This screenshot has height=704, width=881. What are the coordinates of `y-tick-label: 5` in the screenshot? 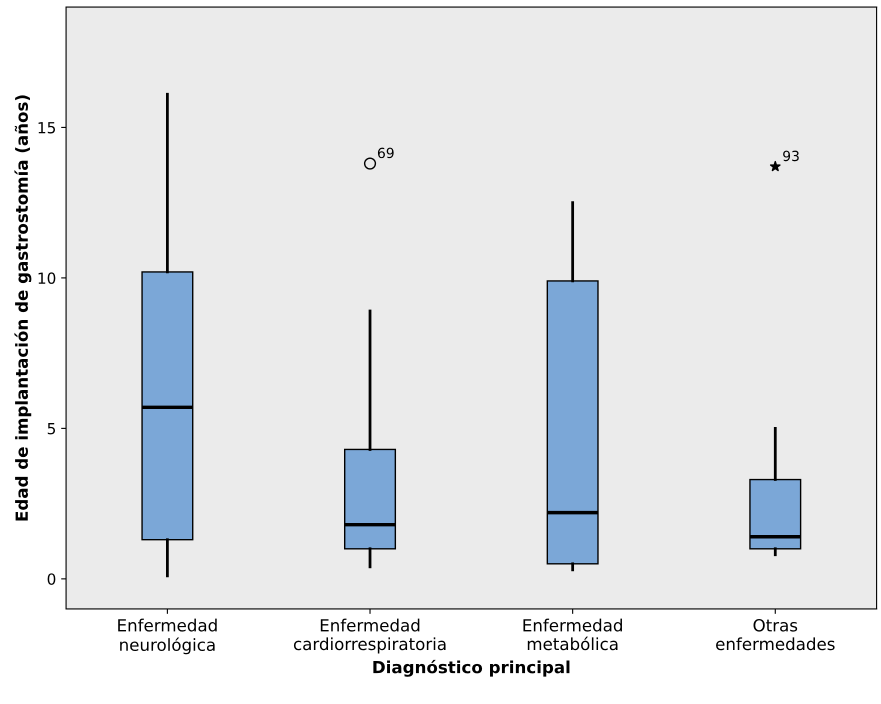 It's located at (52, 428).